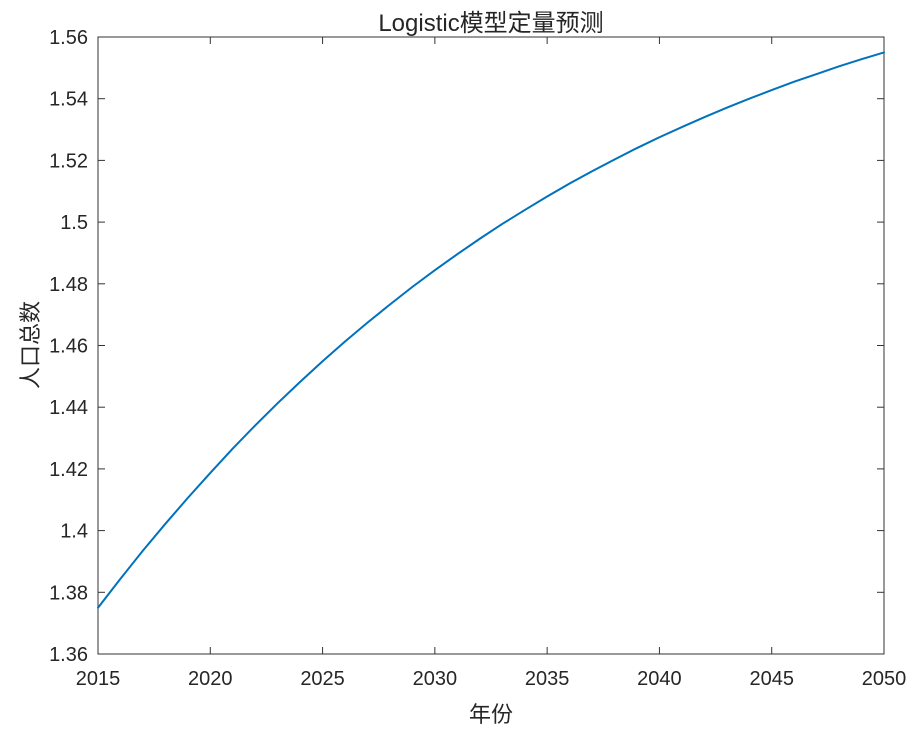  What do you see at coordinates (68, 347) in the screenshot?
I see `y-tick-label: 1.46` at bounding box center [68, 347].